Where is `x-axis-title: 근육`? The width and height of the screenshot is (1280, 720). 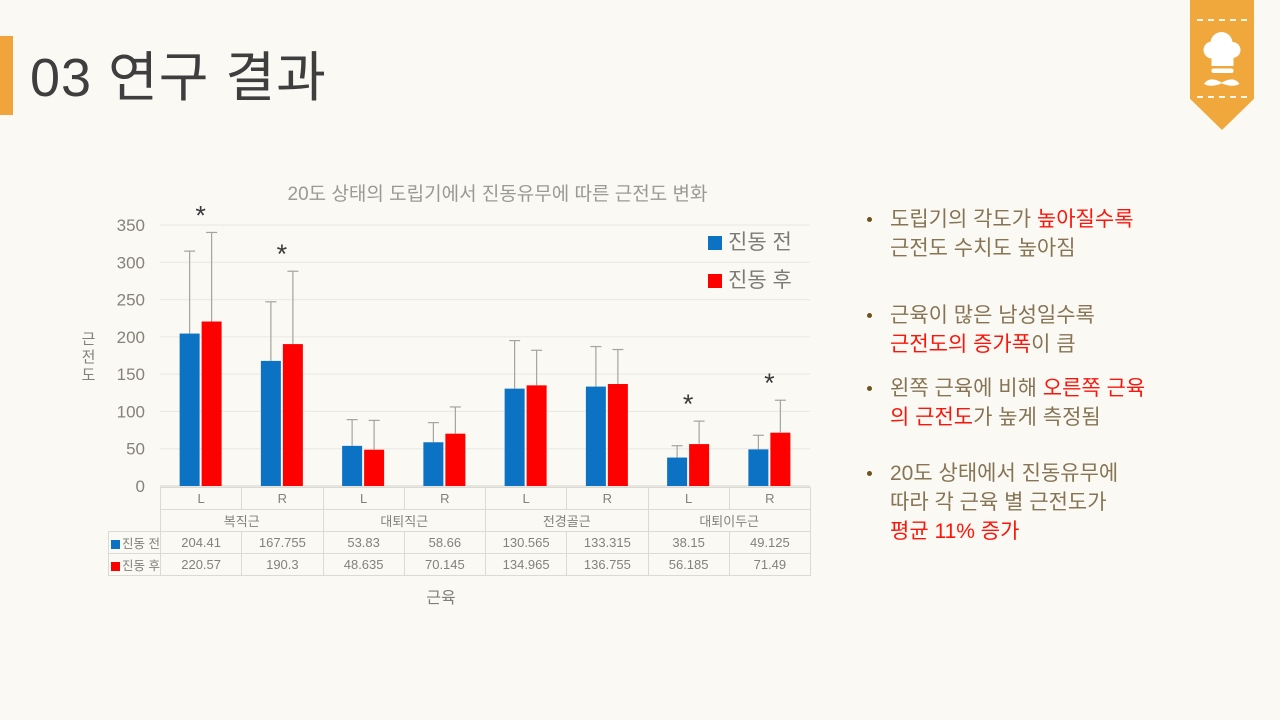
x-axis-title: 근육 is located at coordinates (441, 598).